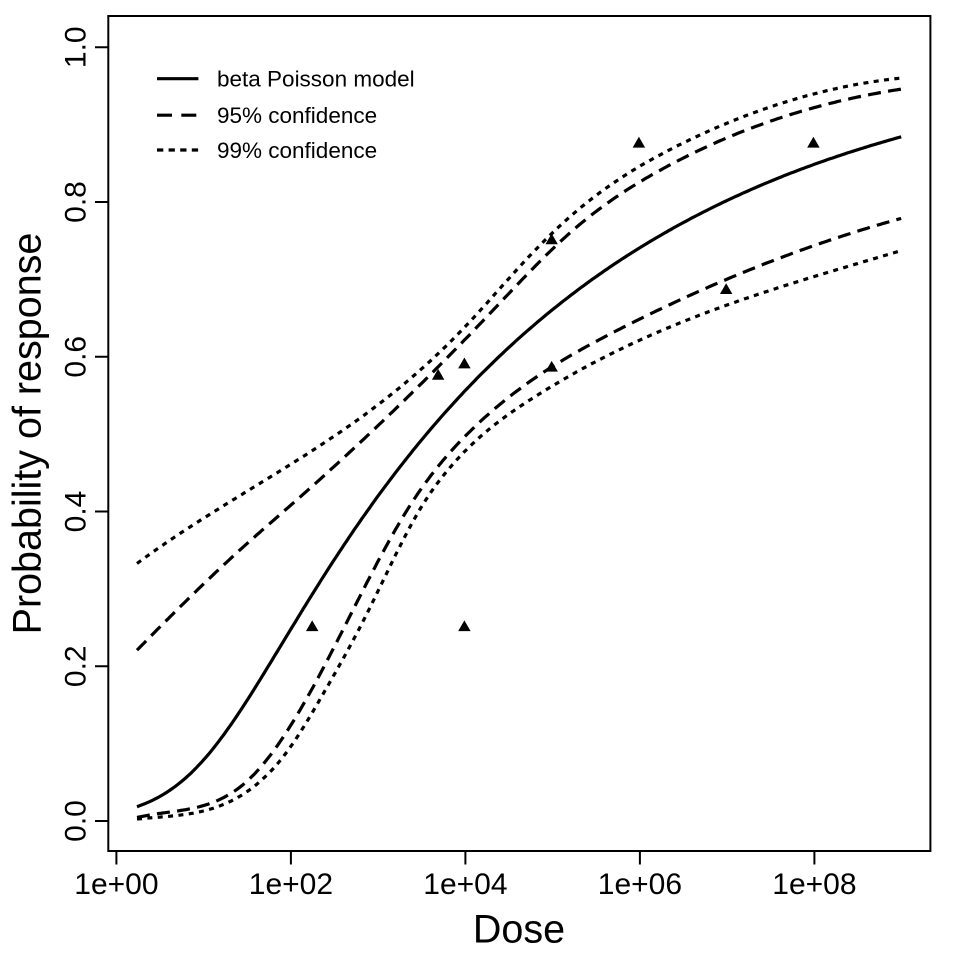 Image resolution: width=960 pixels, height=960 pixels. Describe the element at coordinates (519, 930) in the screenshot. I see `svg-text: Dose` at that location.